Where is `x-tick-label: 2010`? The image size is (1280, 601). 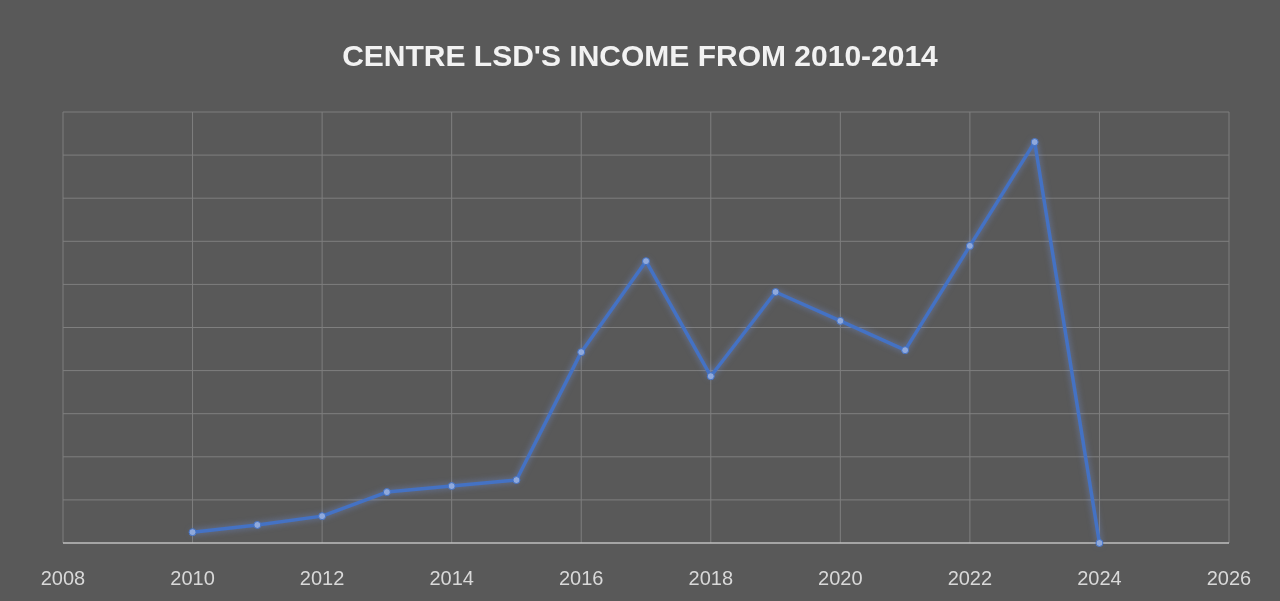 x-tick-label: 2010 is located at coordinates (192, 578).